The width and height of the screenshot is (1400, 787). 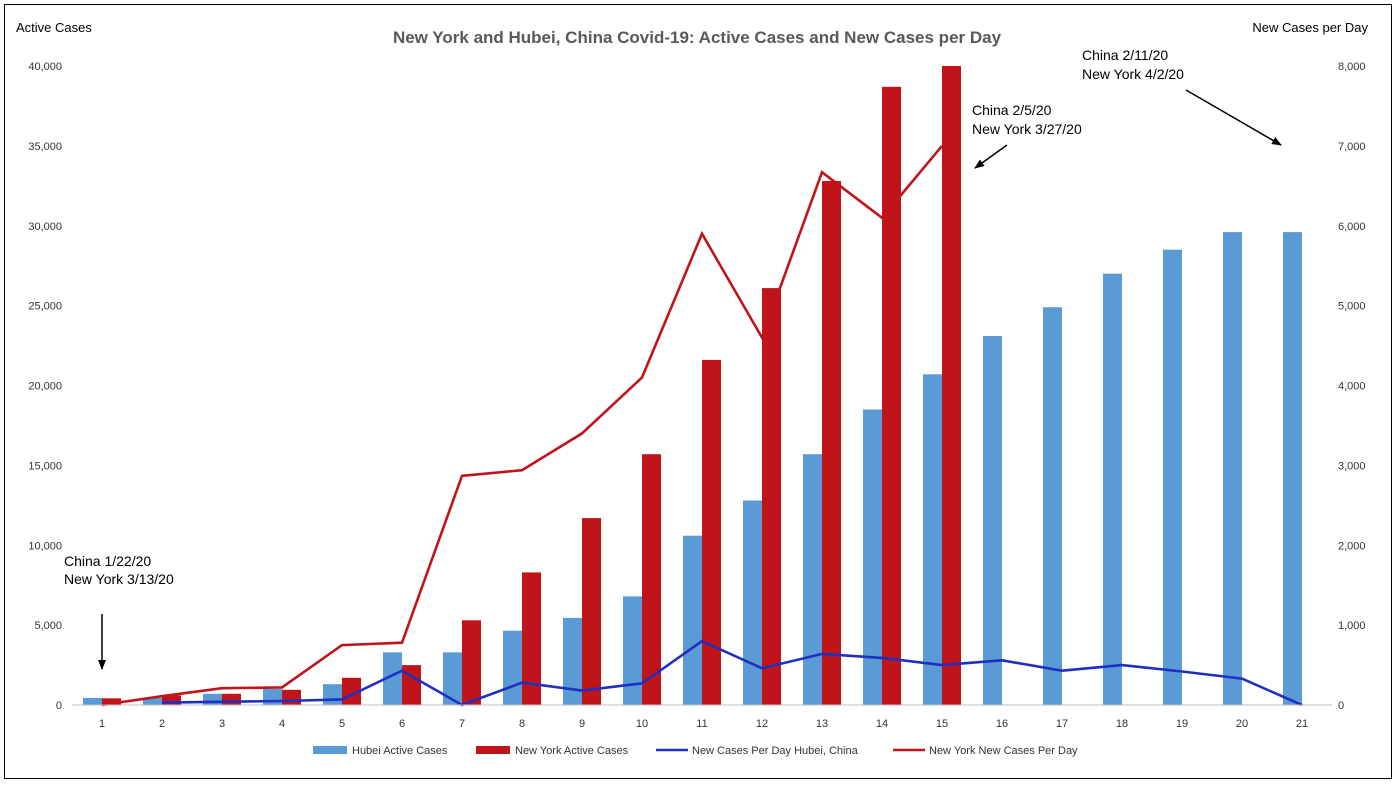 What do you see at coordinates (1003, 751) in the screenshot?
I see `legend-label-ny-new: New York New Cases Per Day` at bounding box center [1003, 751].